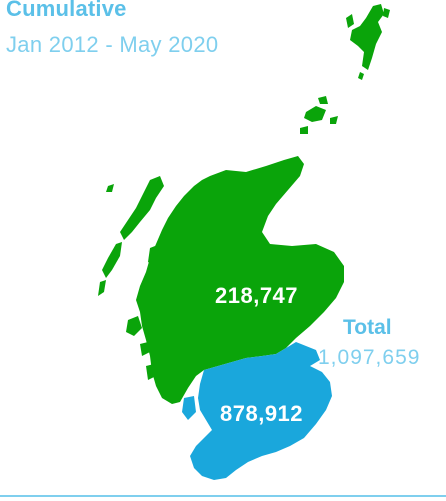 The width and height of the screenshot is (446, 501). I want to click on shetland-islands, so click(368, 42).